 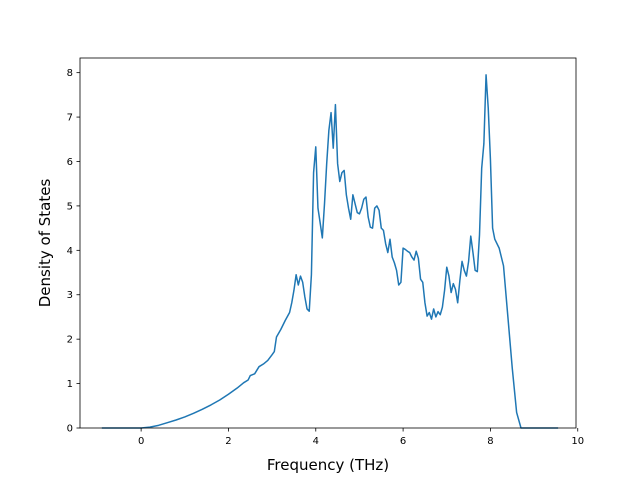 What do you see at coordinates (70, 206) in the screenshot?
I see `y-tick-label: 5` at bounding box center [70, 206].